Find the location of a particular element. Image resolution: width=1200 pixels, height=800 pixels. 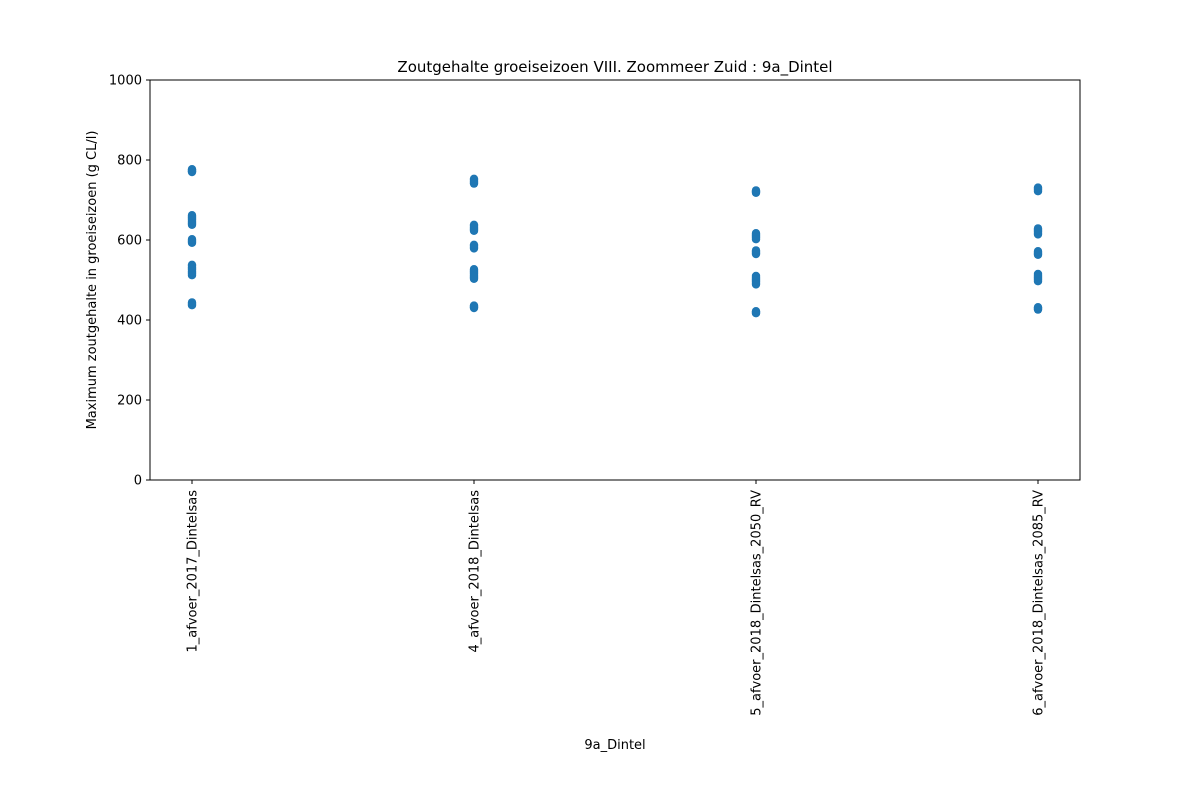

x-tick-label: 1_afvoer_2017_Dintelsas is located at coordinates (193, 571).